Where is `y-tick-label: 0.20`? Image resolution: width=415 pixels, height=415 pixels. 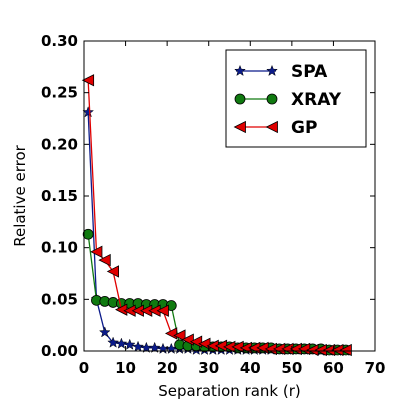 y-tick-label: 0.20 is located at coordinates (59, 144).